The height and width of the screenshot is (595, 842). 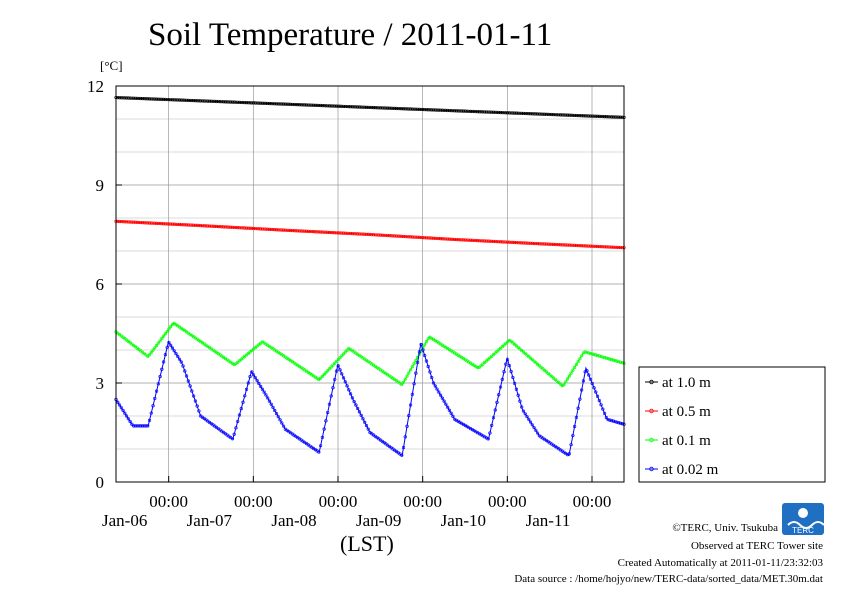 I want to click on legend-label: at 0.5 m, so click(x=686, y=412).